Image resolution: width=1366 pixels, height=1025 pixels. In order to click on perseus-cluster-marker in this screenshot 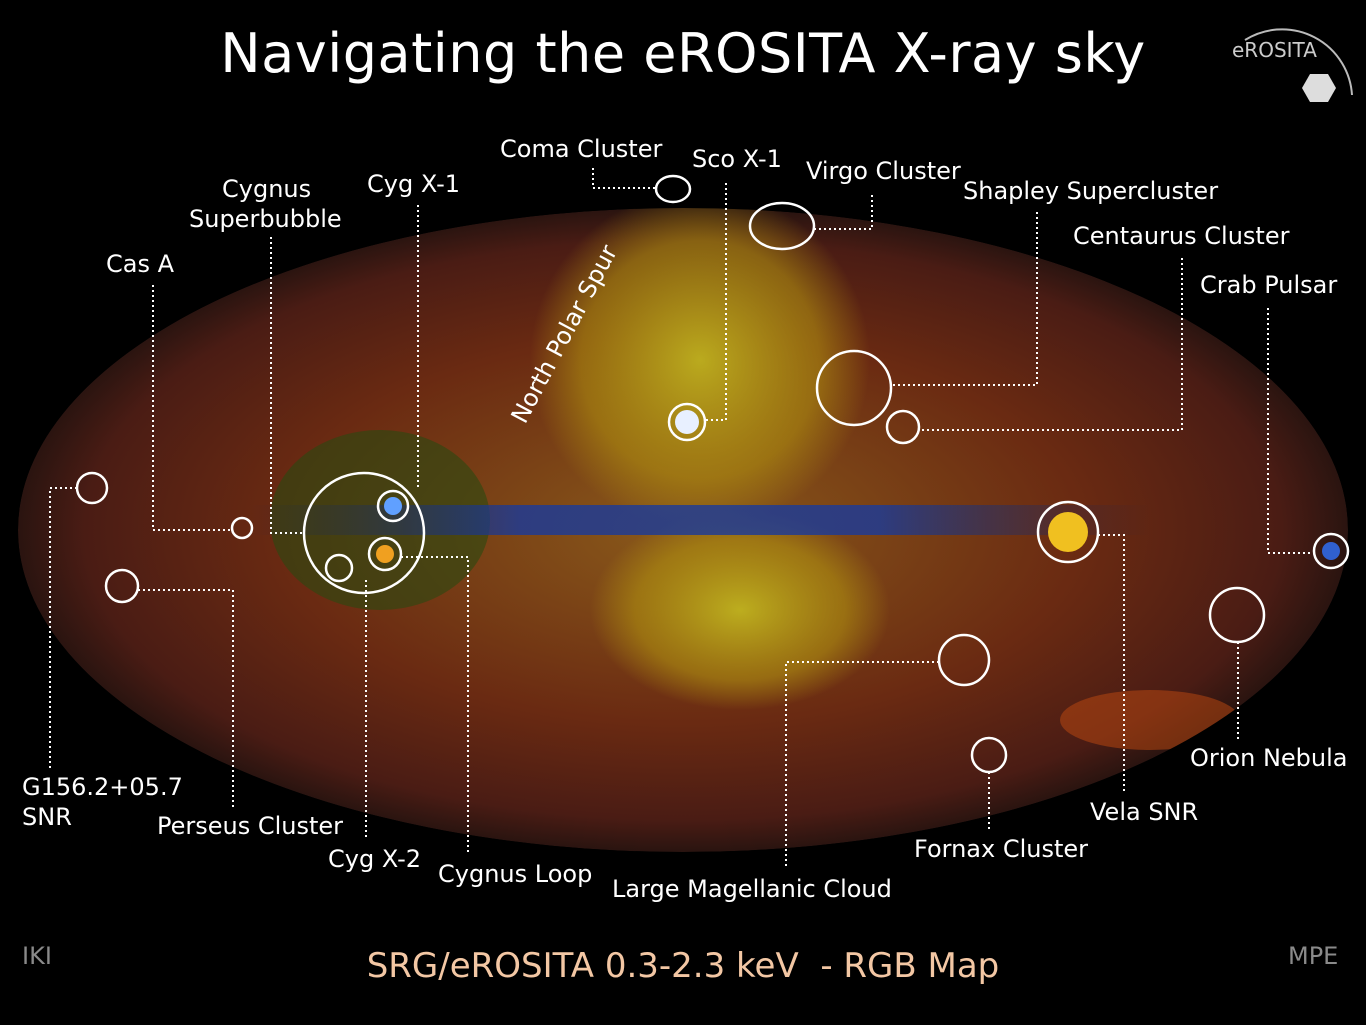, I will do `click(122, 586)`.